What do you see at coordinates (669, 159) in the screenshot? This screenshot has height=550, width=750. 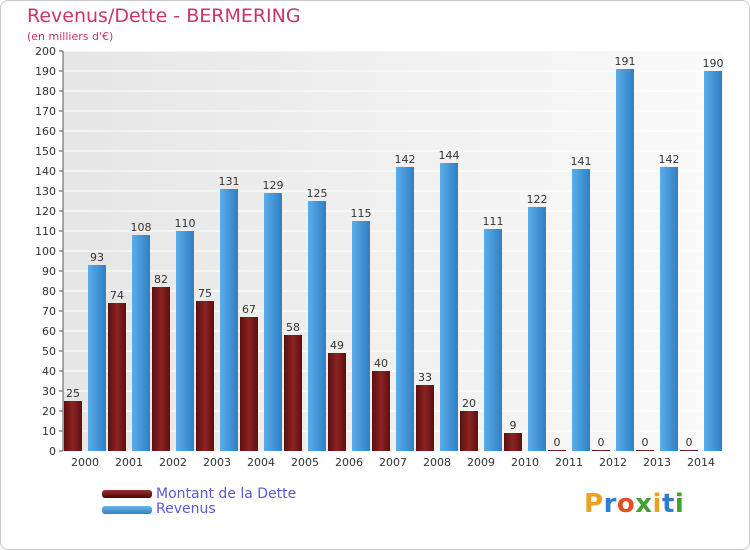 I see `data-label: 142` at bounding box center [669, 159].